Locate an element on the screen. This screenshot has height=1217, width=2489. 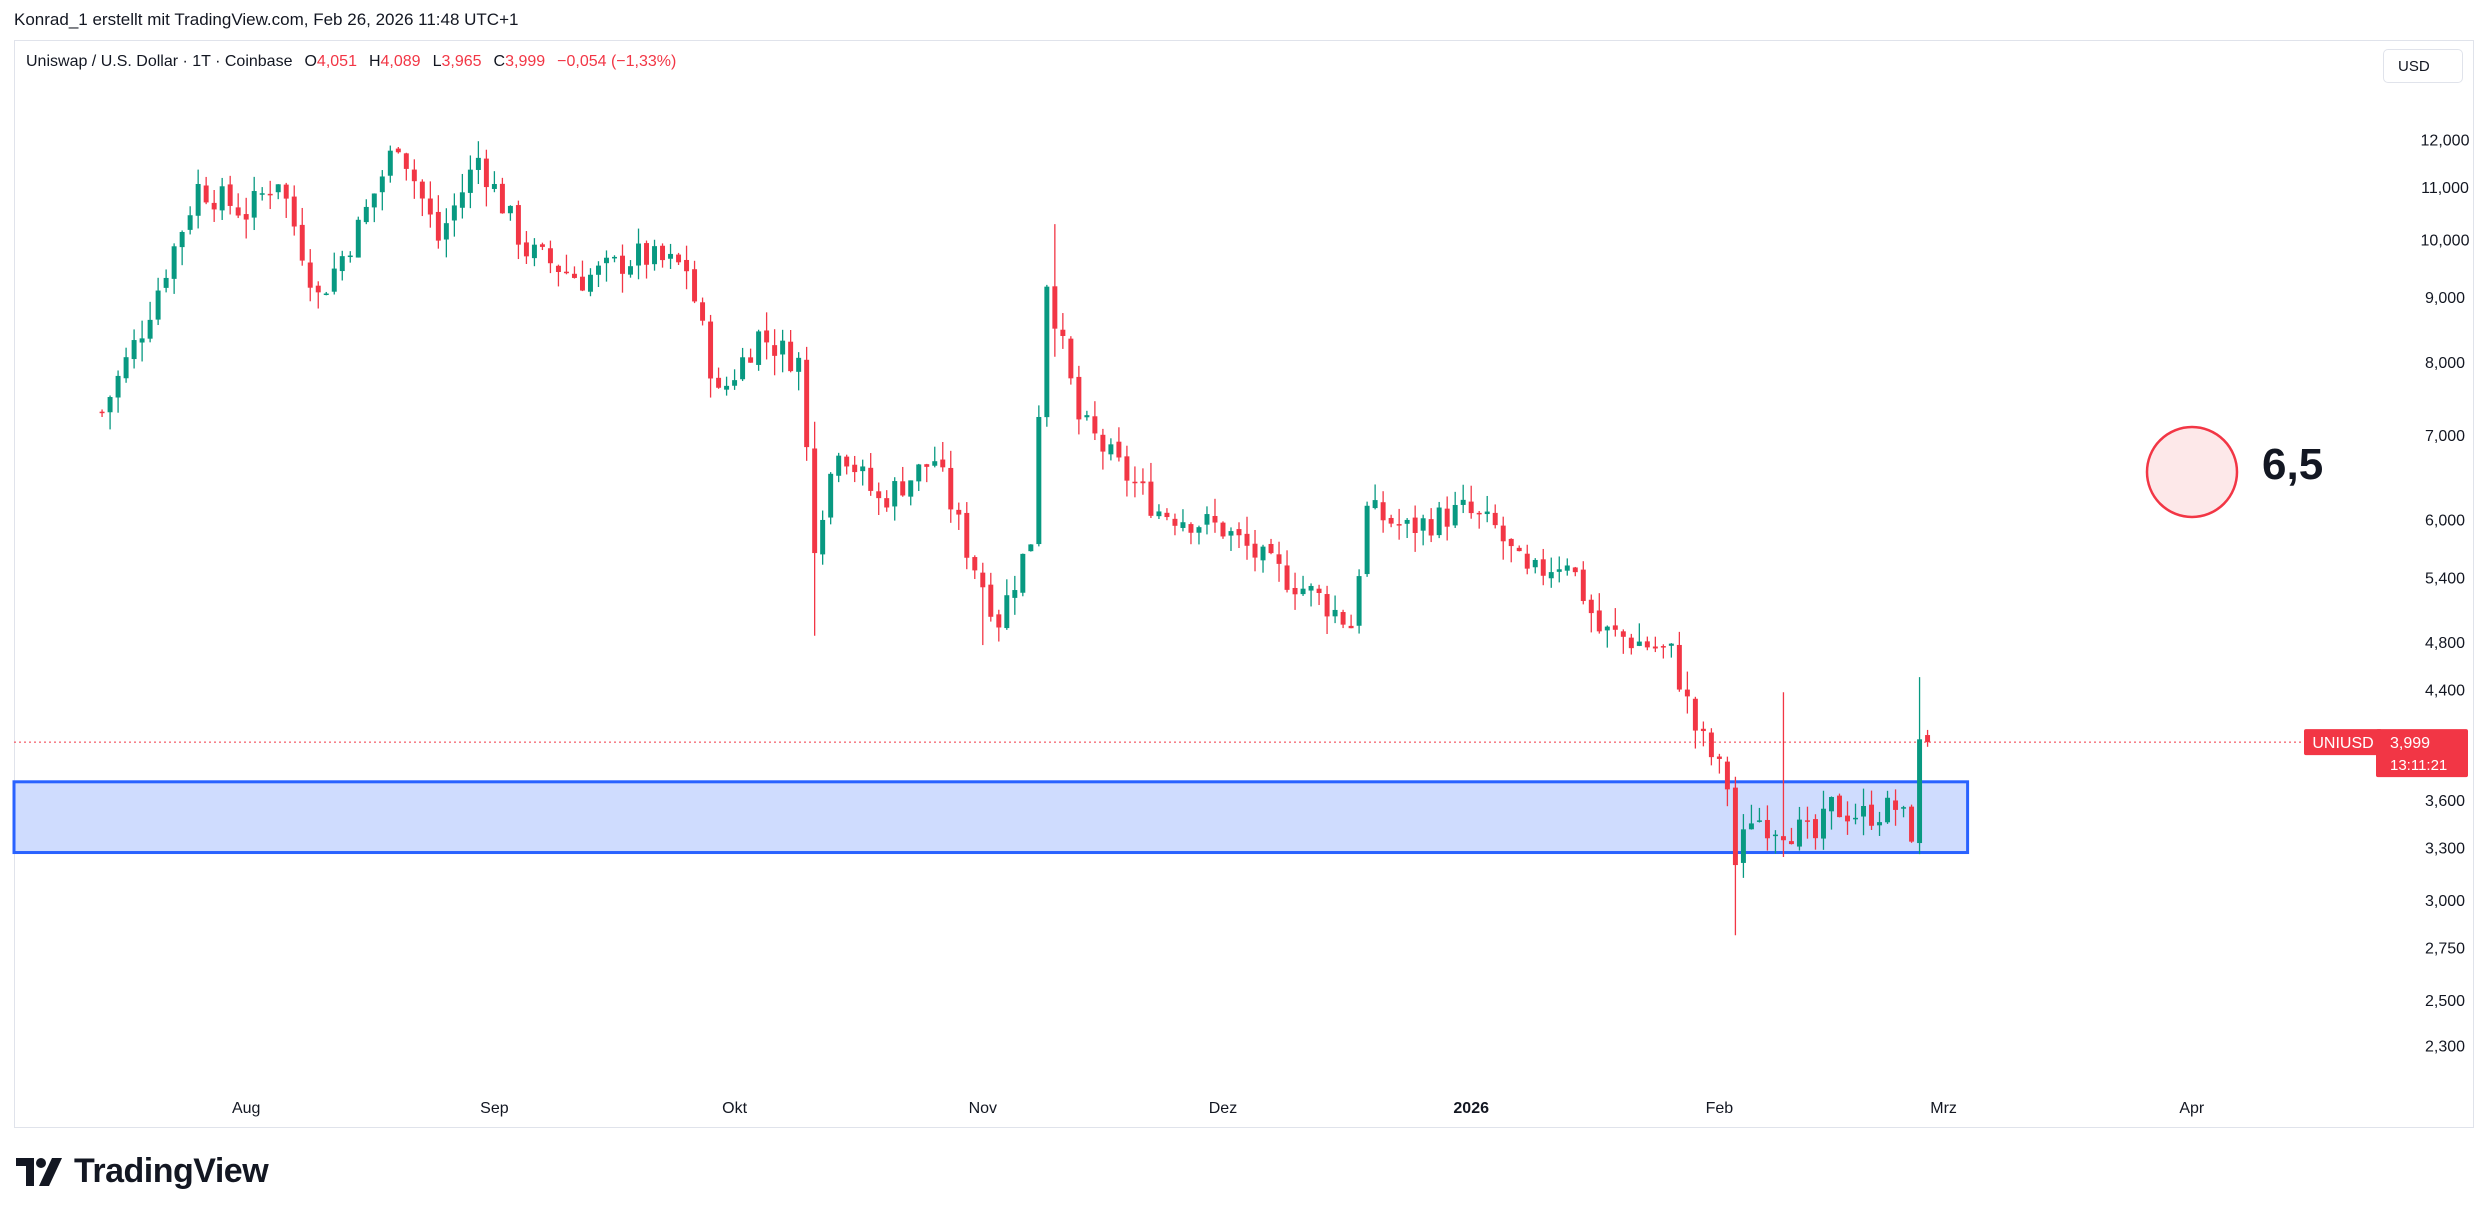
last-price-tag is located at coordinates (2422, 753).